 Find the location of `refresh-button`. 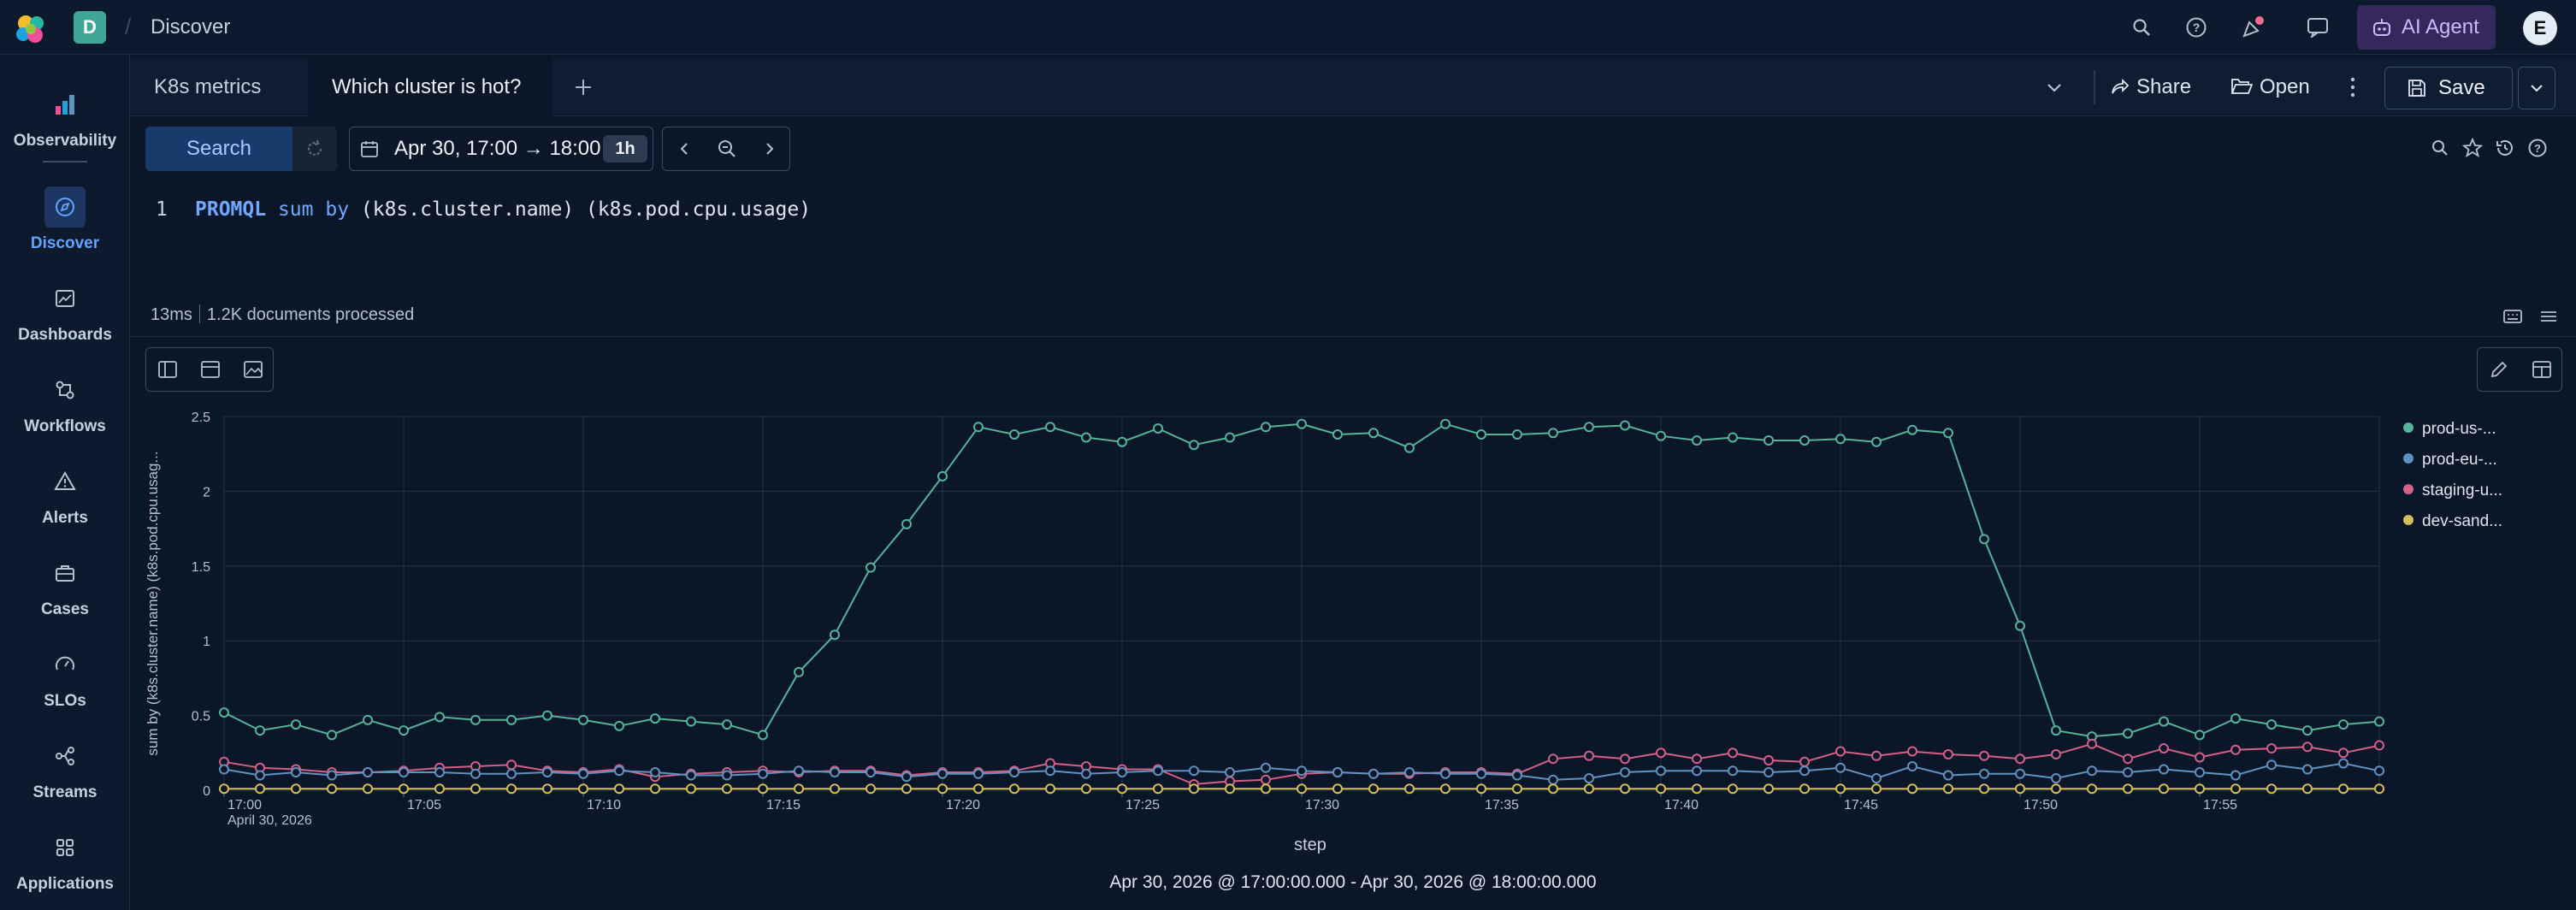

refresh-button is located at coordinates (314, 149).